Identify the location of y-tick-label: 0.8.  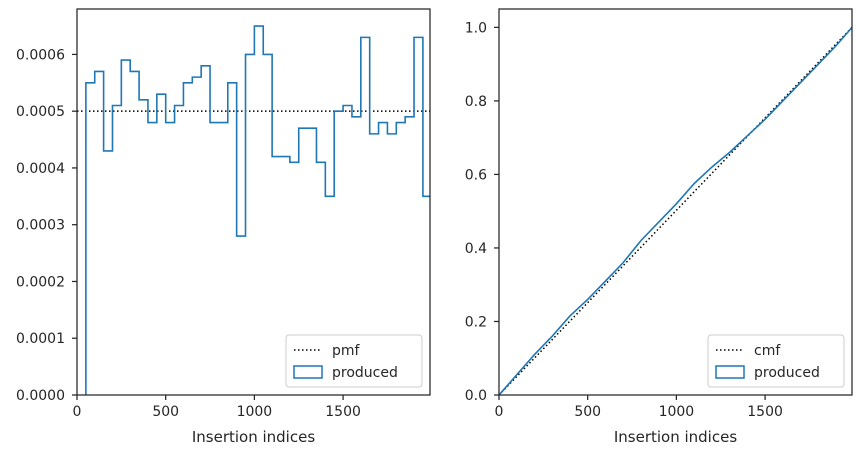
(476, 102).